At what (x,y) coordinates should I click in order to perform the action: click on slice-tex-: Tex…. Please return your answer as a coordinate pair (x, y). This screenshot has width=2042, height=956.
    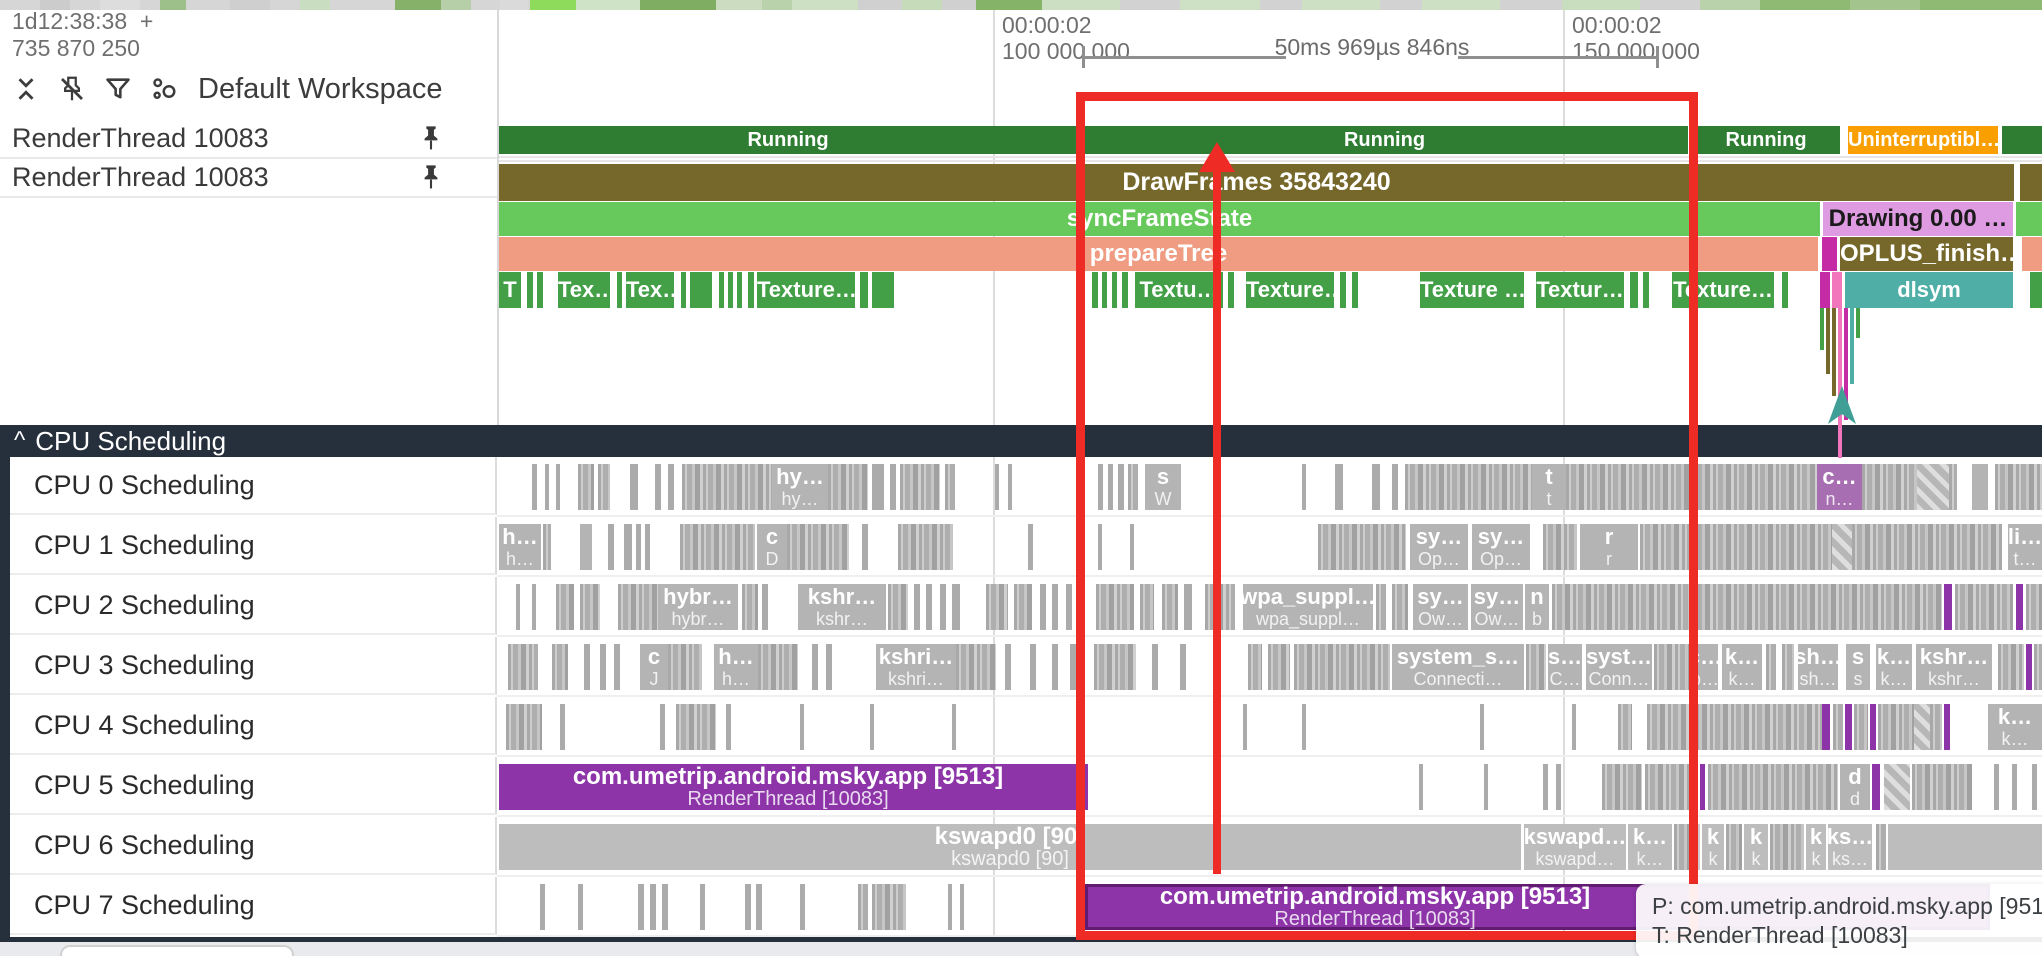
    Looking at the image, I should click on (650, 290).